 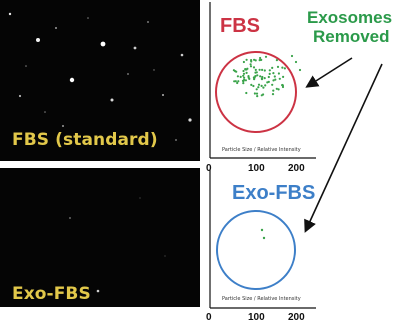 What do you see at coordinates (351, 36) in the screenshot?
I see `removed-label: Removed` at bounding box center [351, 36].